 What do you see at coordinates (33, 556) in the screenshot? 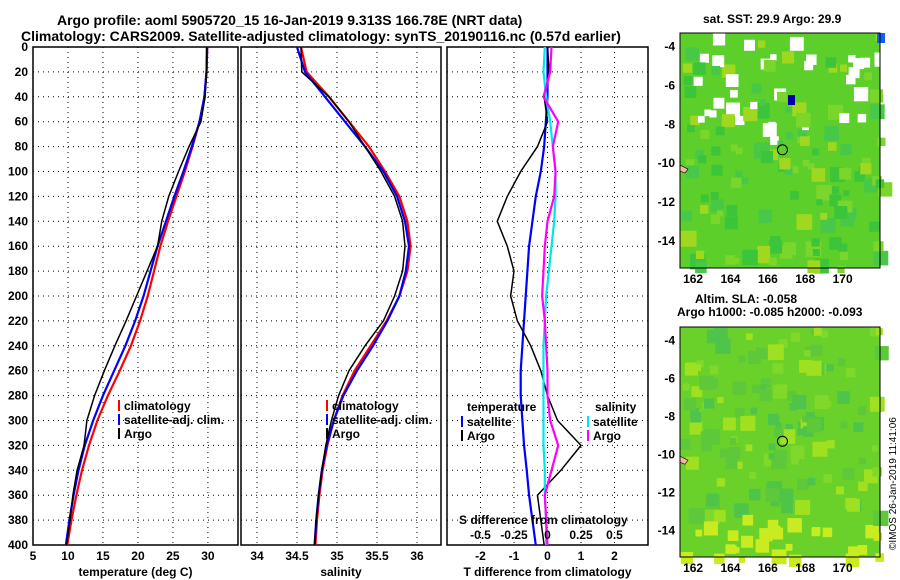
I see `x-tick-label: 5` at bounding box center [33, 556].